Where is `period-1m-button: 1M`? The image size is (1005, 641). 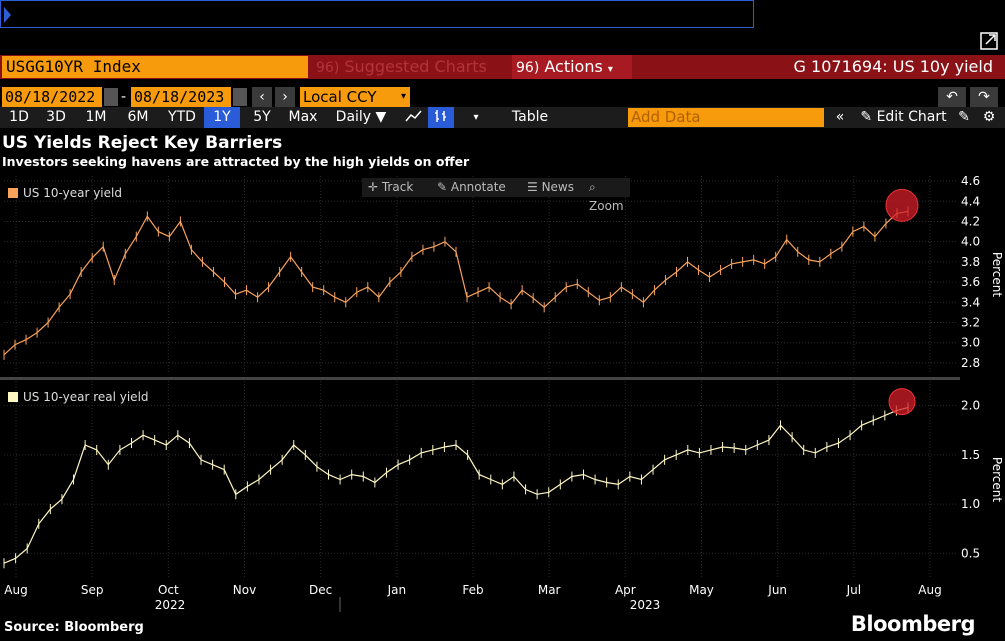 period-1m-button: 1M is located at coordinates (96, 117).